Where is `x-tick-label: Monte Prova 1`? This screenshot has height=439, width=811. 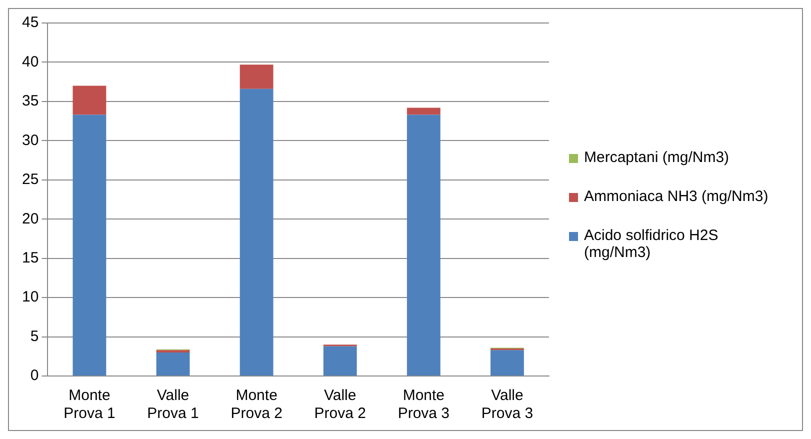 x-tick-label: Monte Prova 1 is located at coordinates (90, 404).